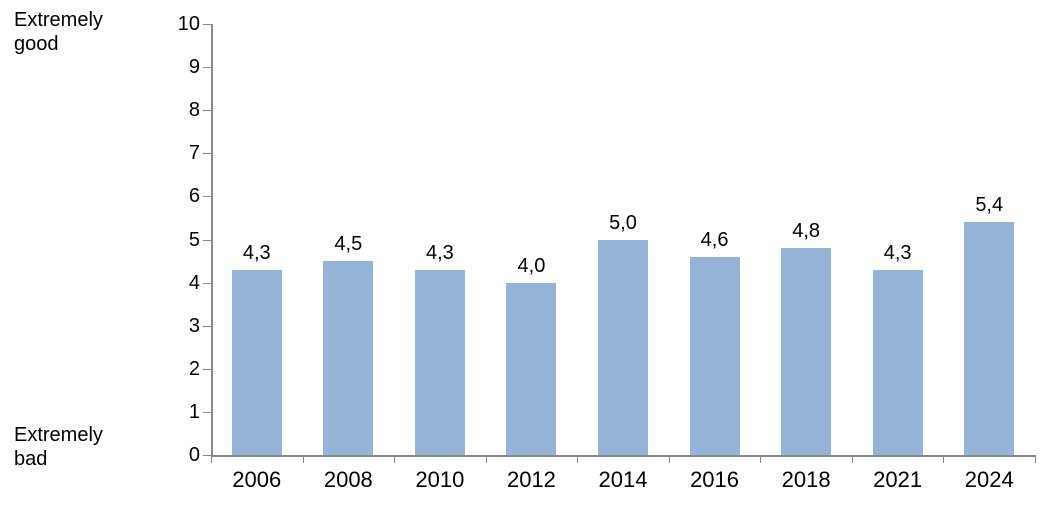  What do you see at coordinates (212, 240) in the screenshot?
I see `y-axis-line` at bounding box center [212, 240].